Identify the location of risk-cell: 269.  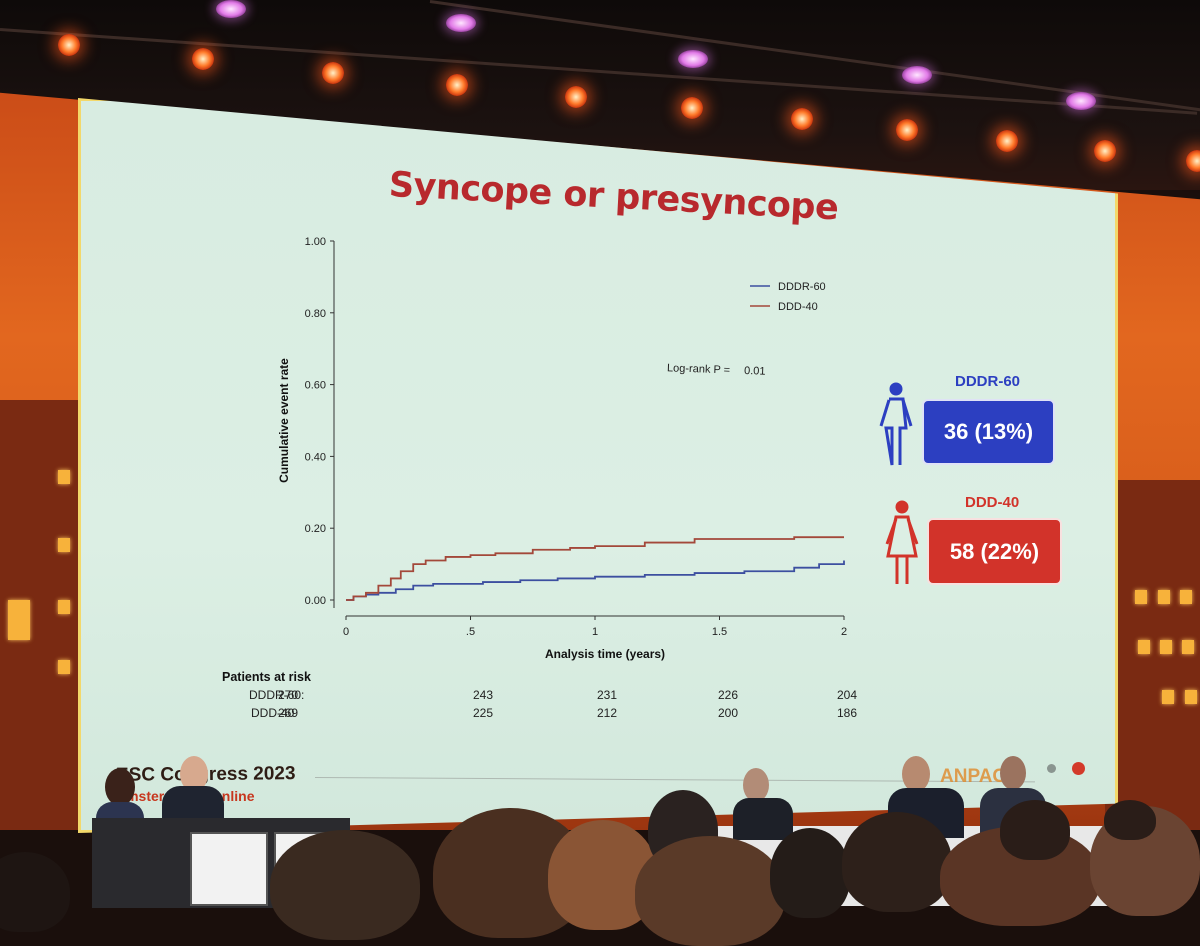
(288, 713).